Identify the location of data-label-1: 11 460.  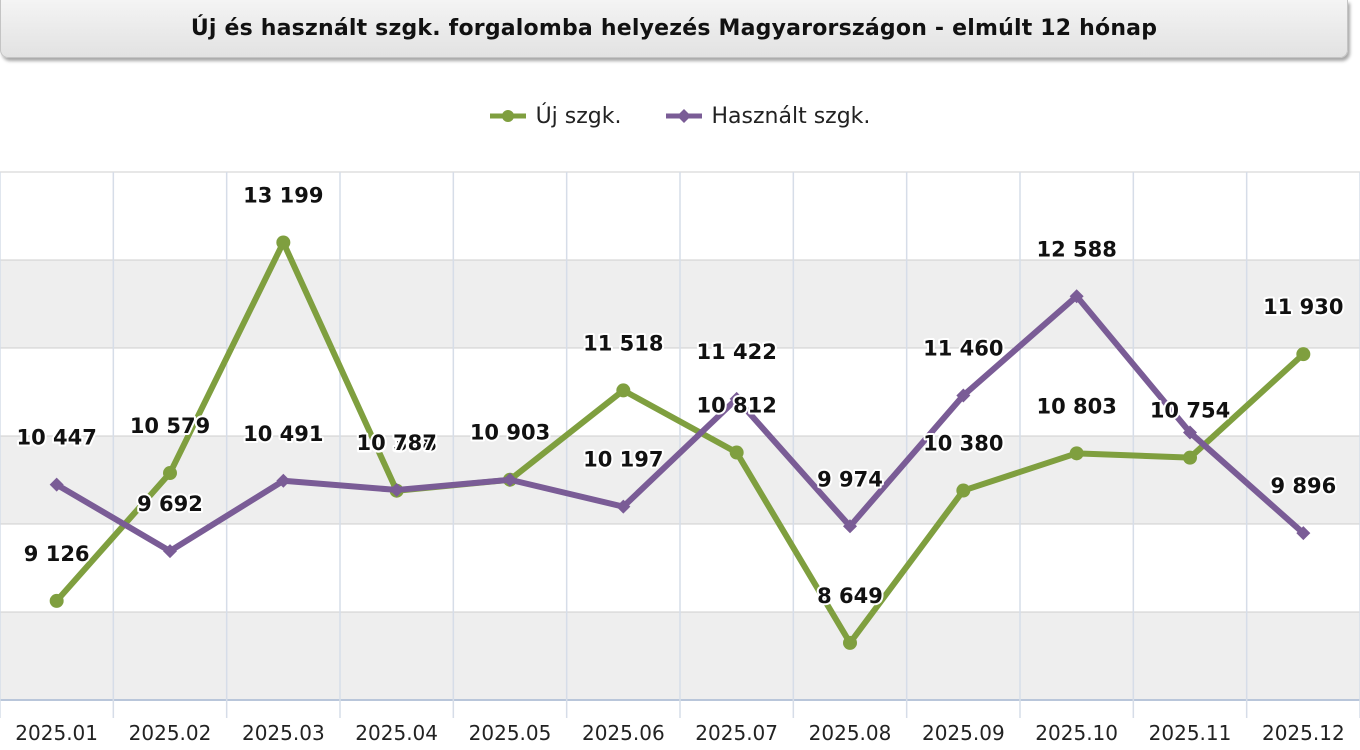
(963, 349).